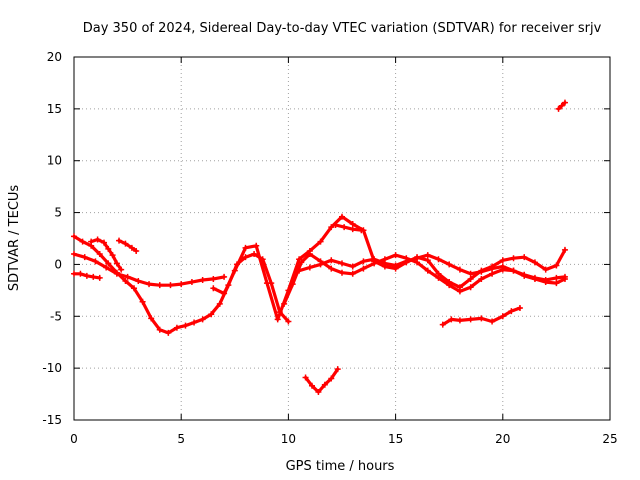 This screenshot has width=640, height=480. Describe the element at coordinates (56, 316) in the screenshot. I see `y-tick-label: -5` at that location.